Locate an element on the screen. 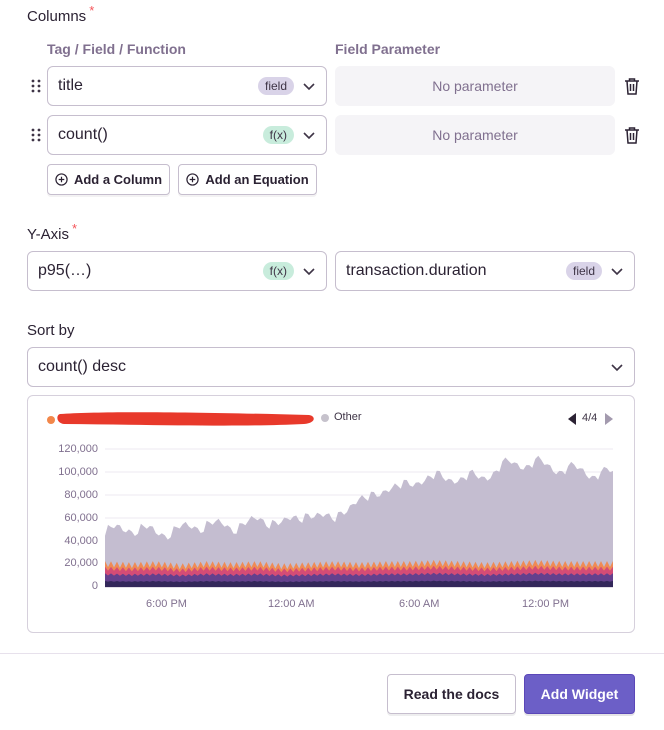 This screenshot has height=730, width=664. column-field-value: title is located at coordinates (70, 85).